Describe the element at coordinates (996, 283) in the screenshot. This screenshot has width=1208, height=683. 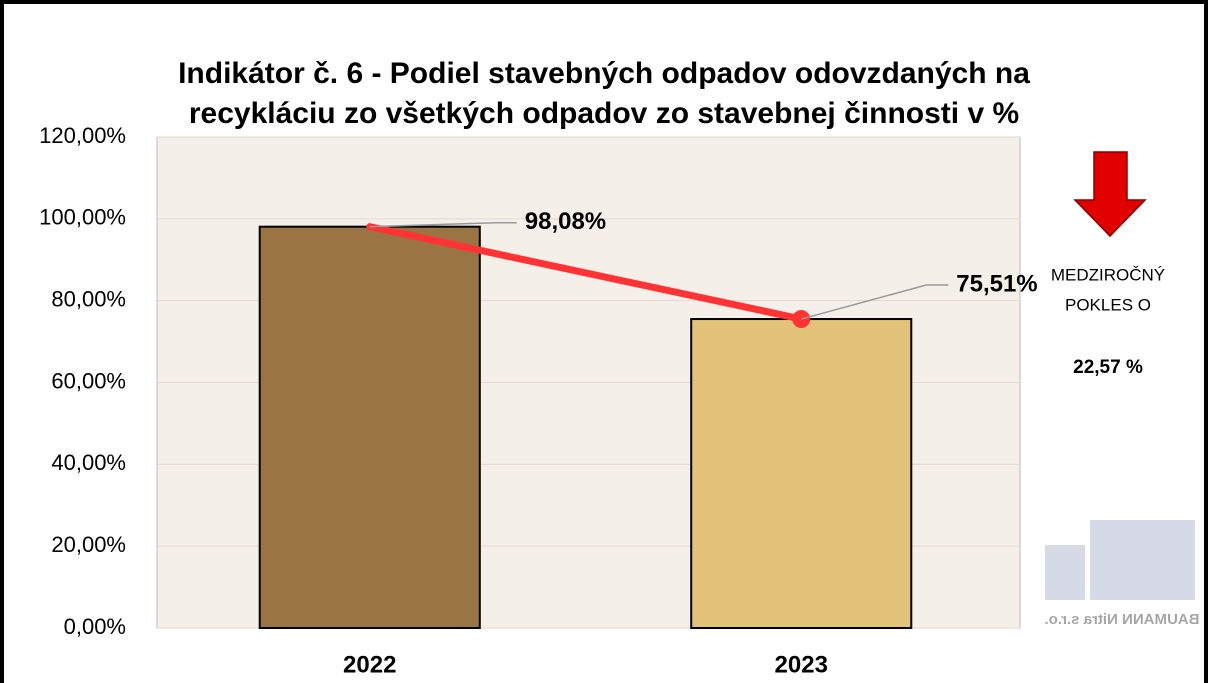
I see `data-label: 75,51%` at that location.